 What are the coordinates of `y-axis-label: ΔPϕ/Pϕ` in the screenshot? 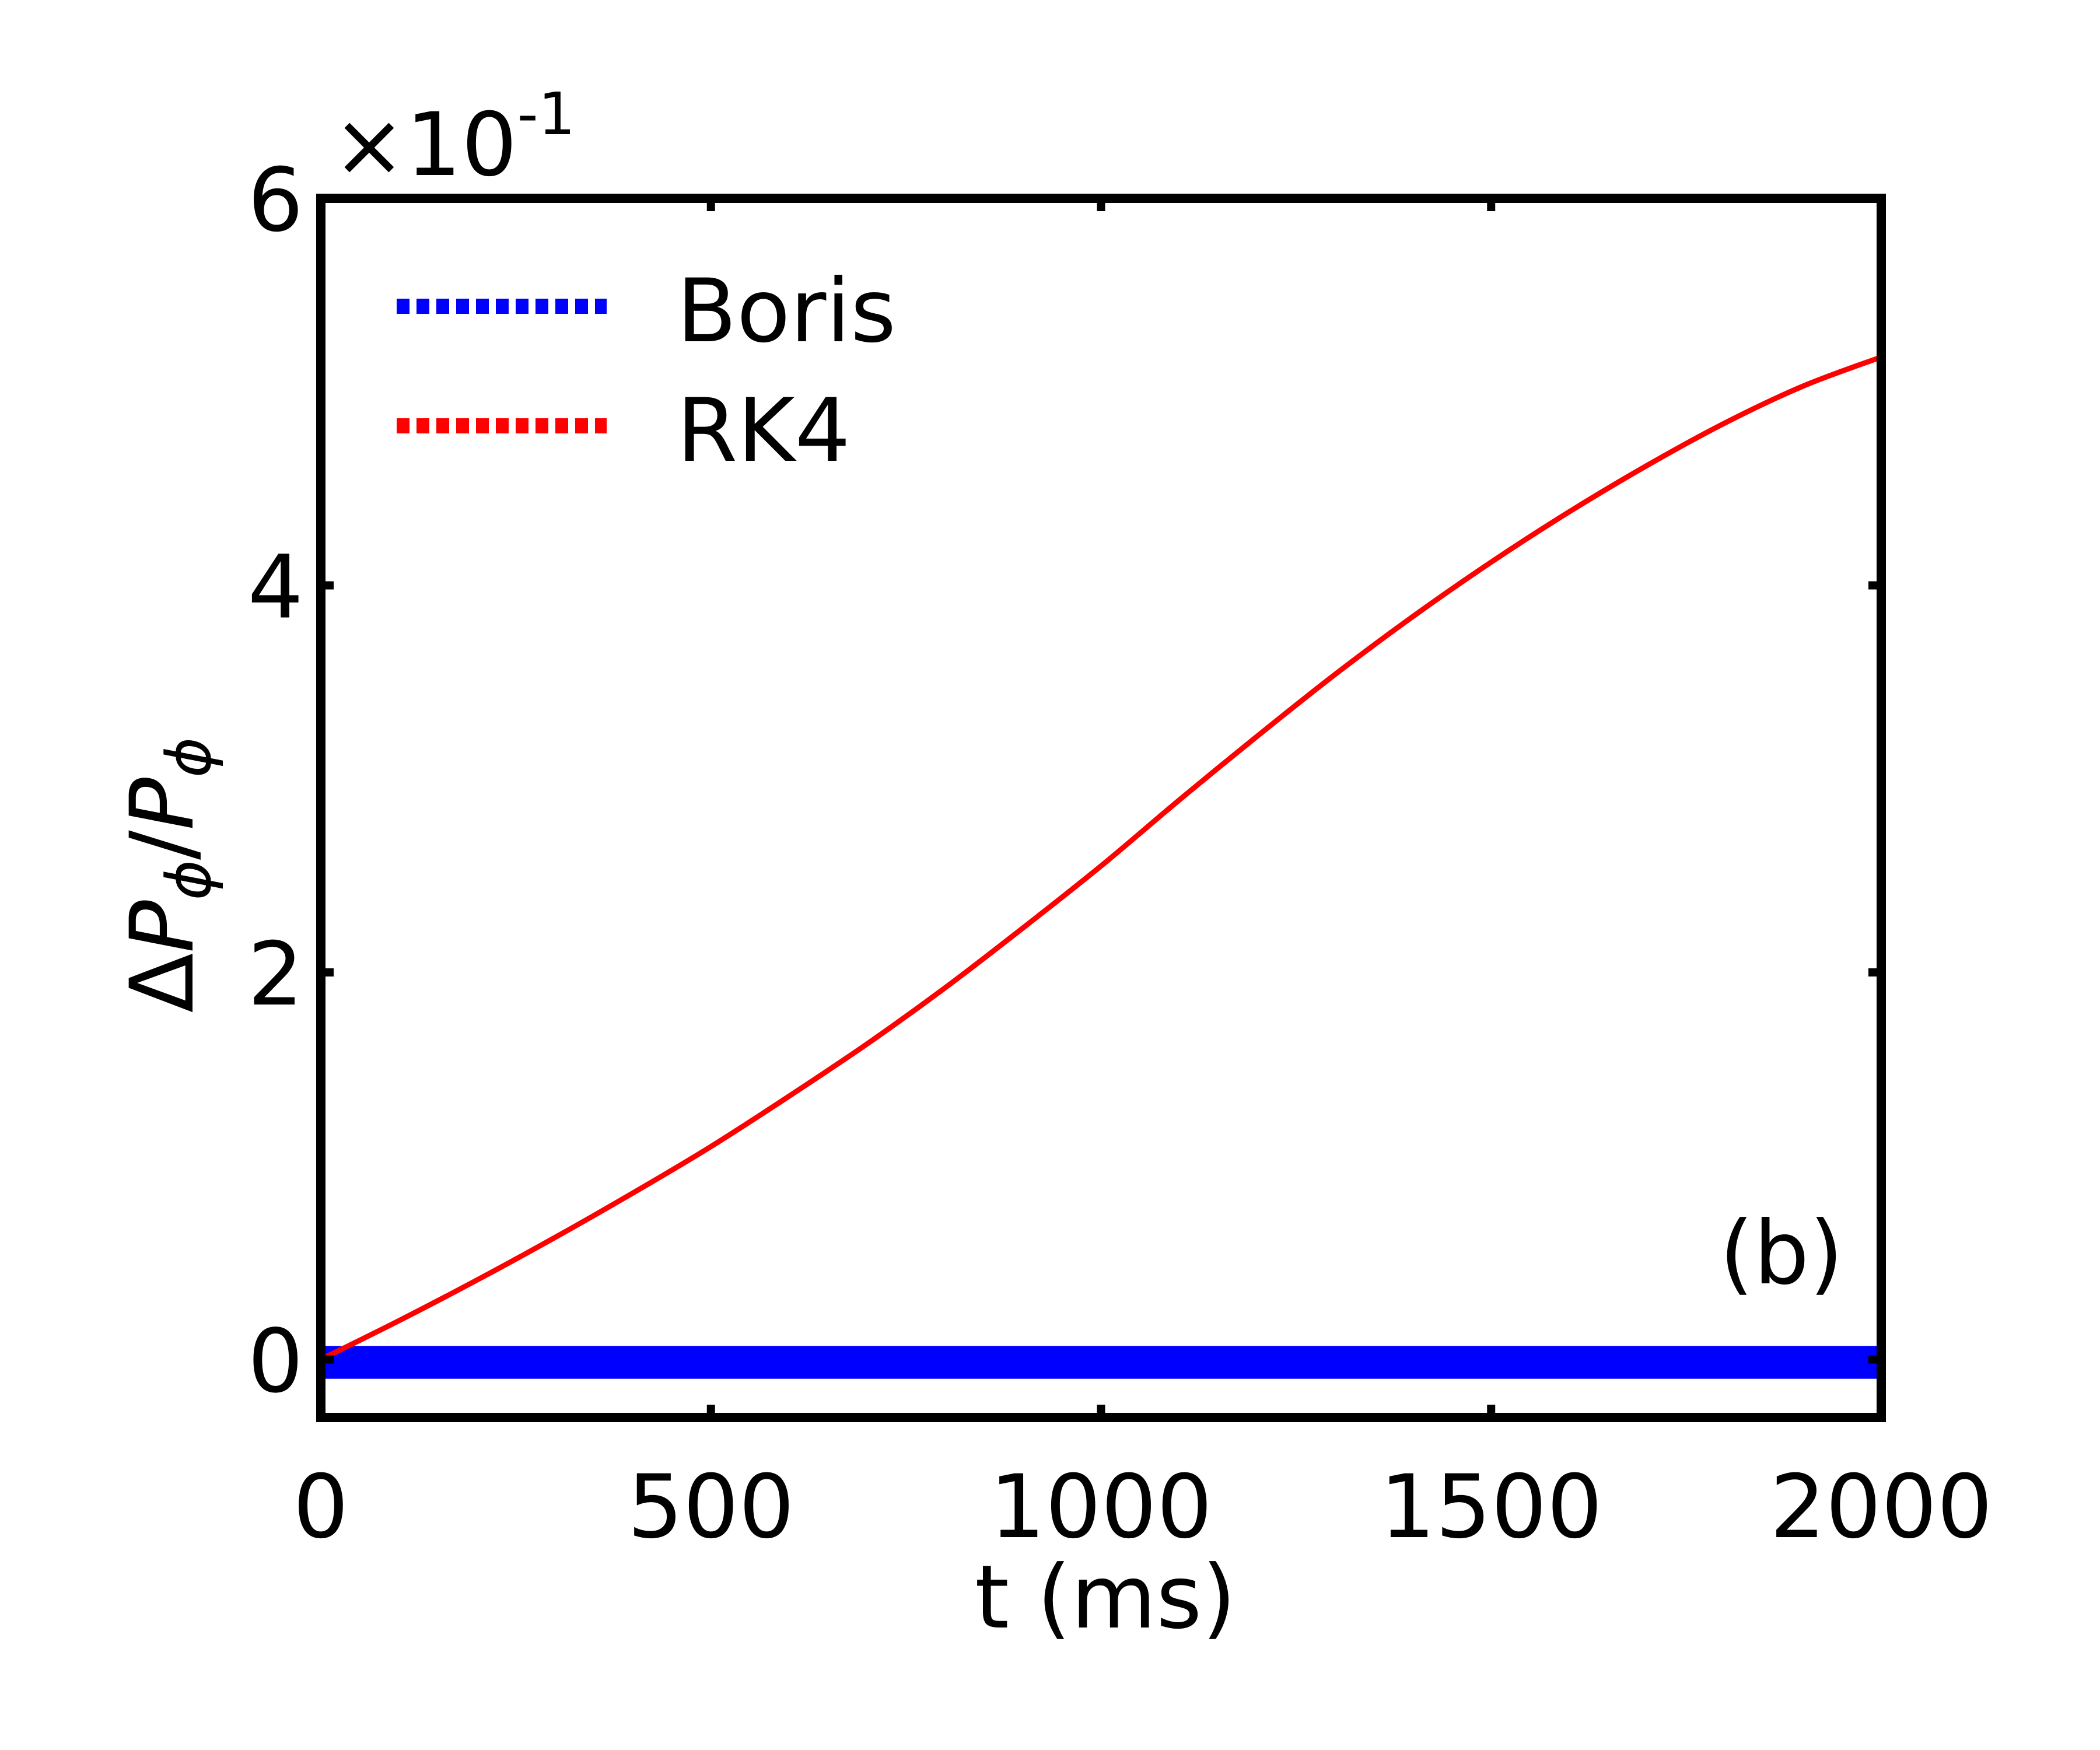 It's located at (168, 875).